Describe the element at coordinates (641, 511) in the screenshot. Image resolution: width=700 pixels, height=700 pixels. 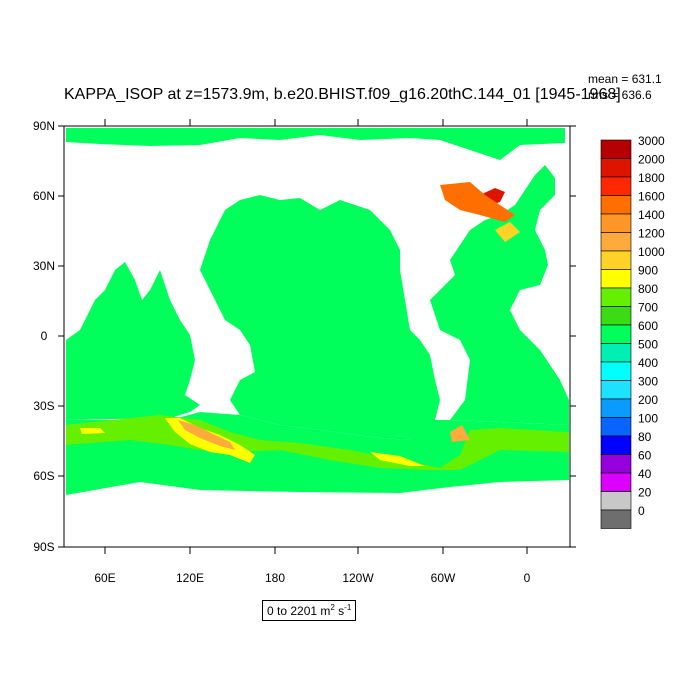
I see `colorbar-level-label: 0` at that location.